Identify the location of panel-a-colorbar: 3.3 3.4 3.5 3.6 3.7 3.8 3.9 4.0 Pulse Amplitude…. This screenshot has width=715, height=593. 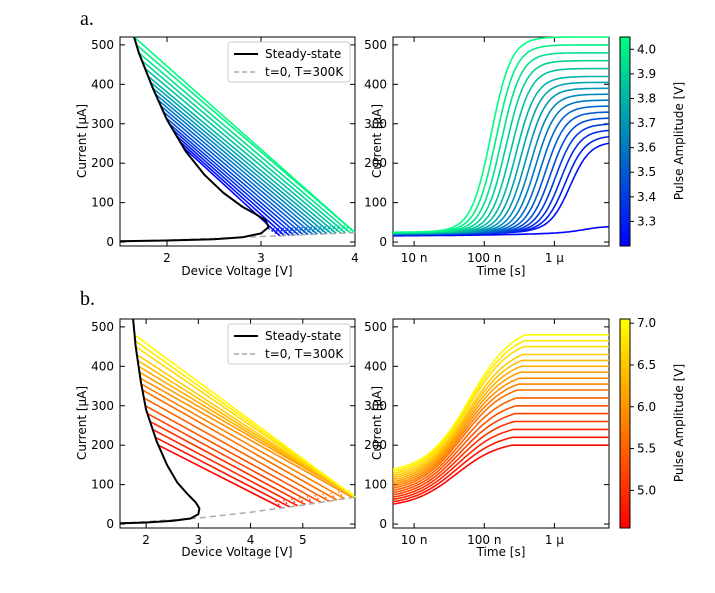
(652, 141).